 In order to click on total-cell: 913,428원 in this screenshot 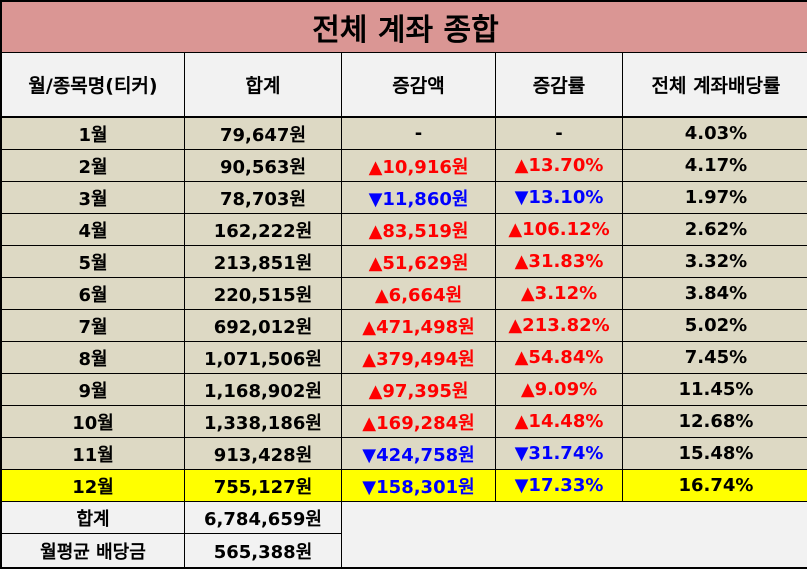, I will do `click(263, 454)`.